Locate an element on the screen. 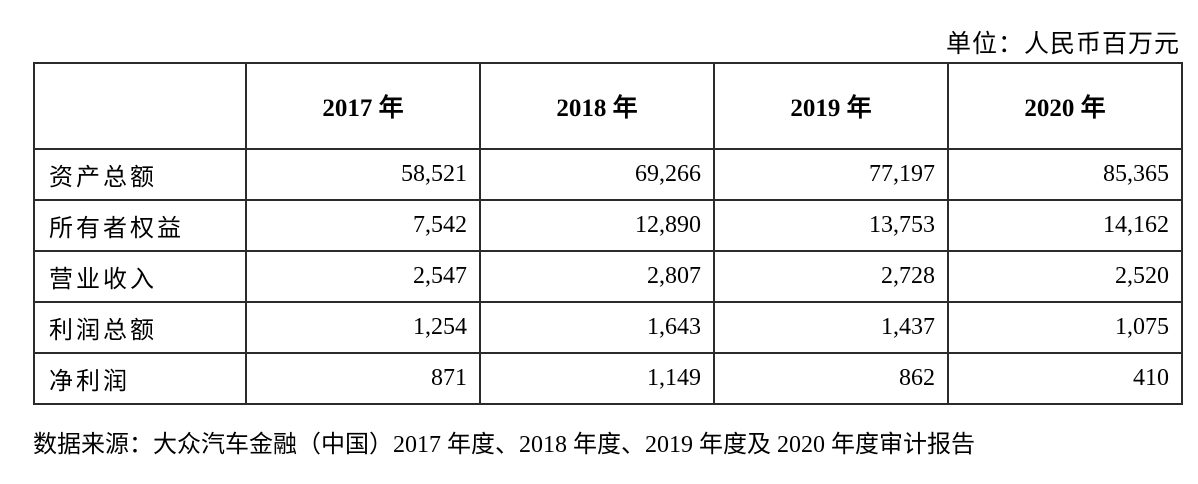  cell-value: 862 is located at coordinates (831, 378).